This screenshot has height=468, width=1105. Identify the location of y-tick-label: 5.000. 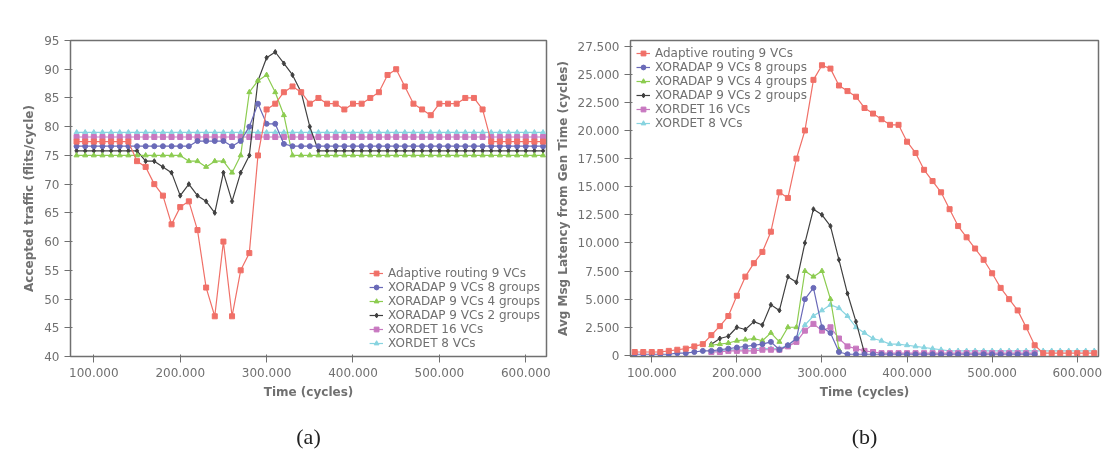
(602, 299).